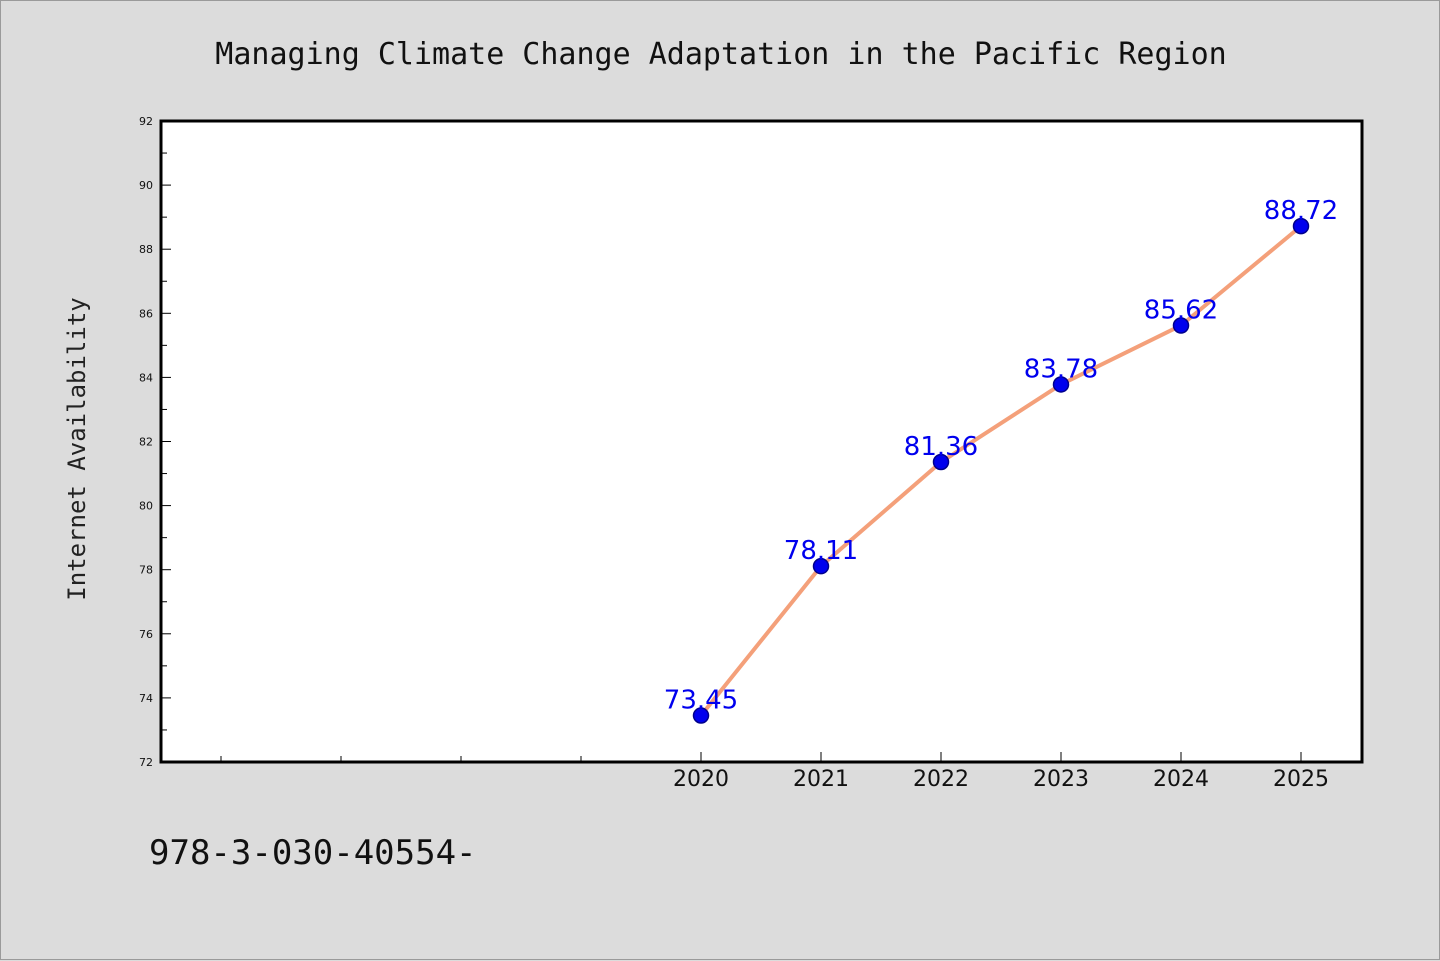 The height and width of the screenshot is (961, 1440). Describe the element at coordinates (155, 442) in the screenshot. I see `y-axis: 72 74 76 78 80 82 84 86 88 90 92` at that location.